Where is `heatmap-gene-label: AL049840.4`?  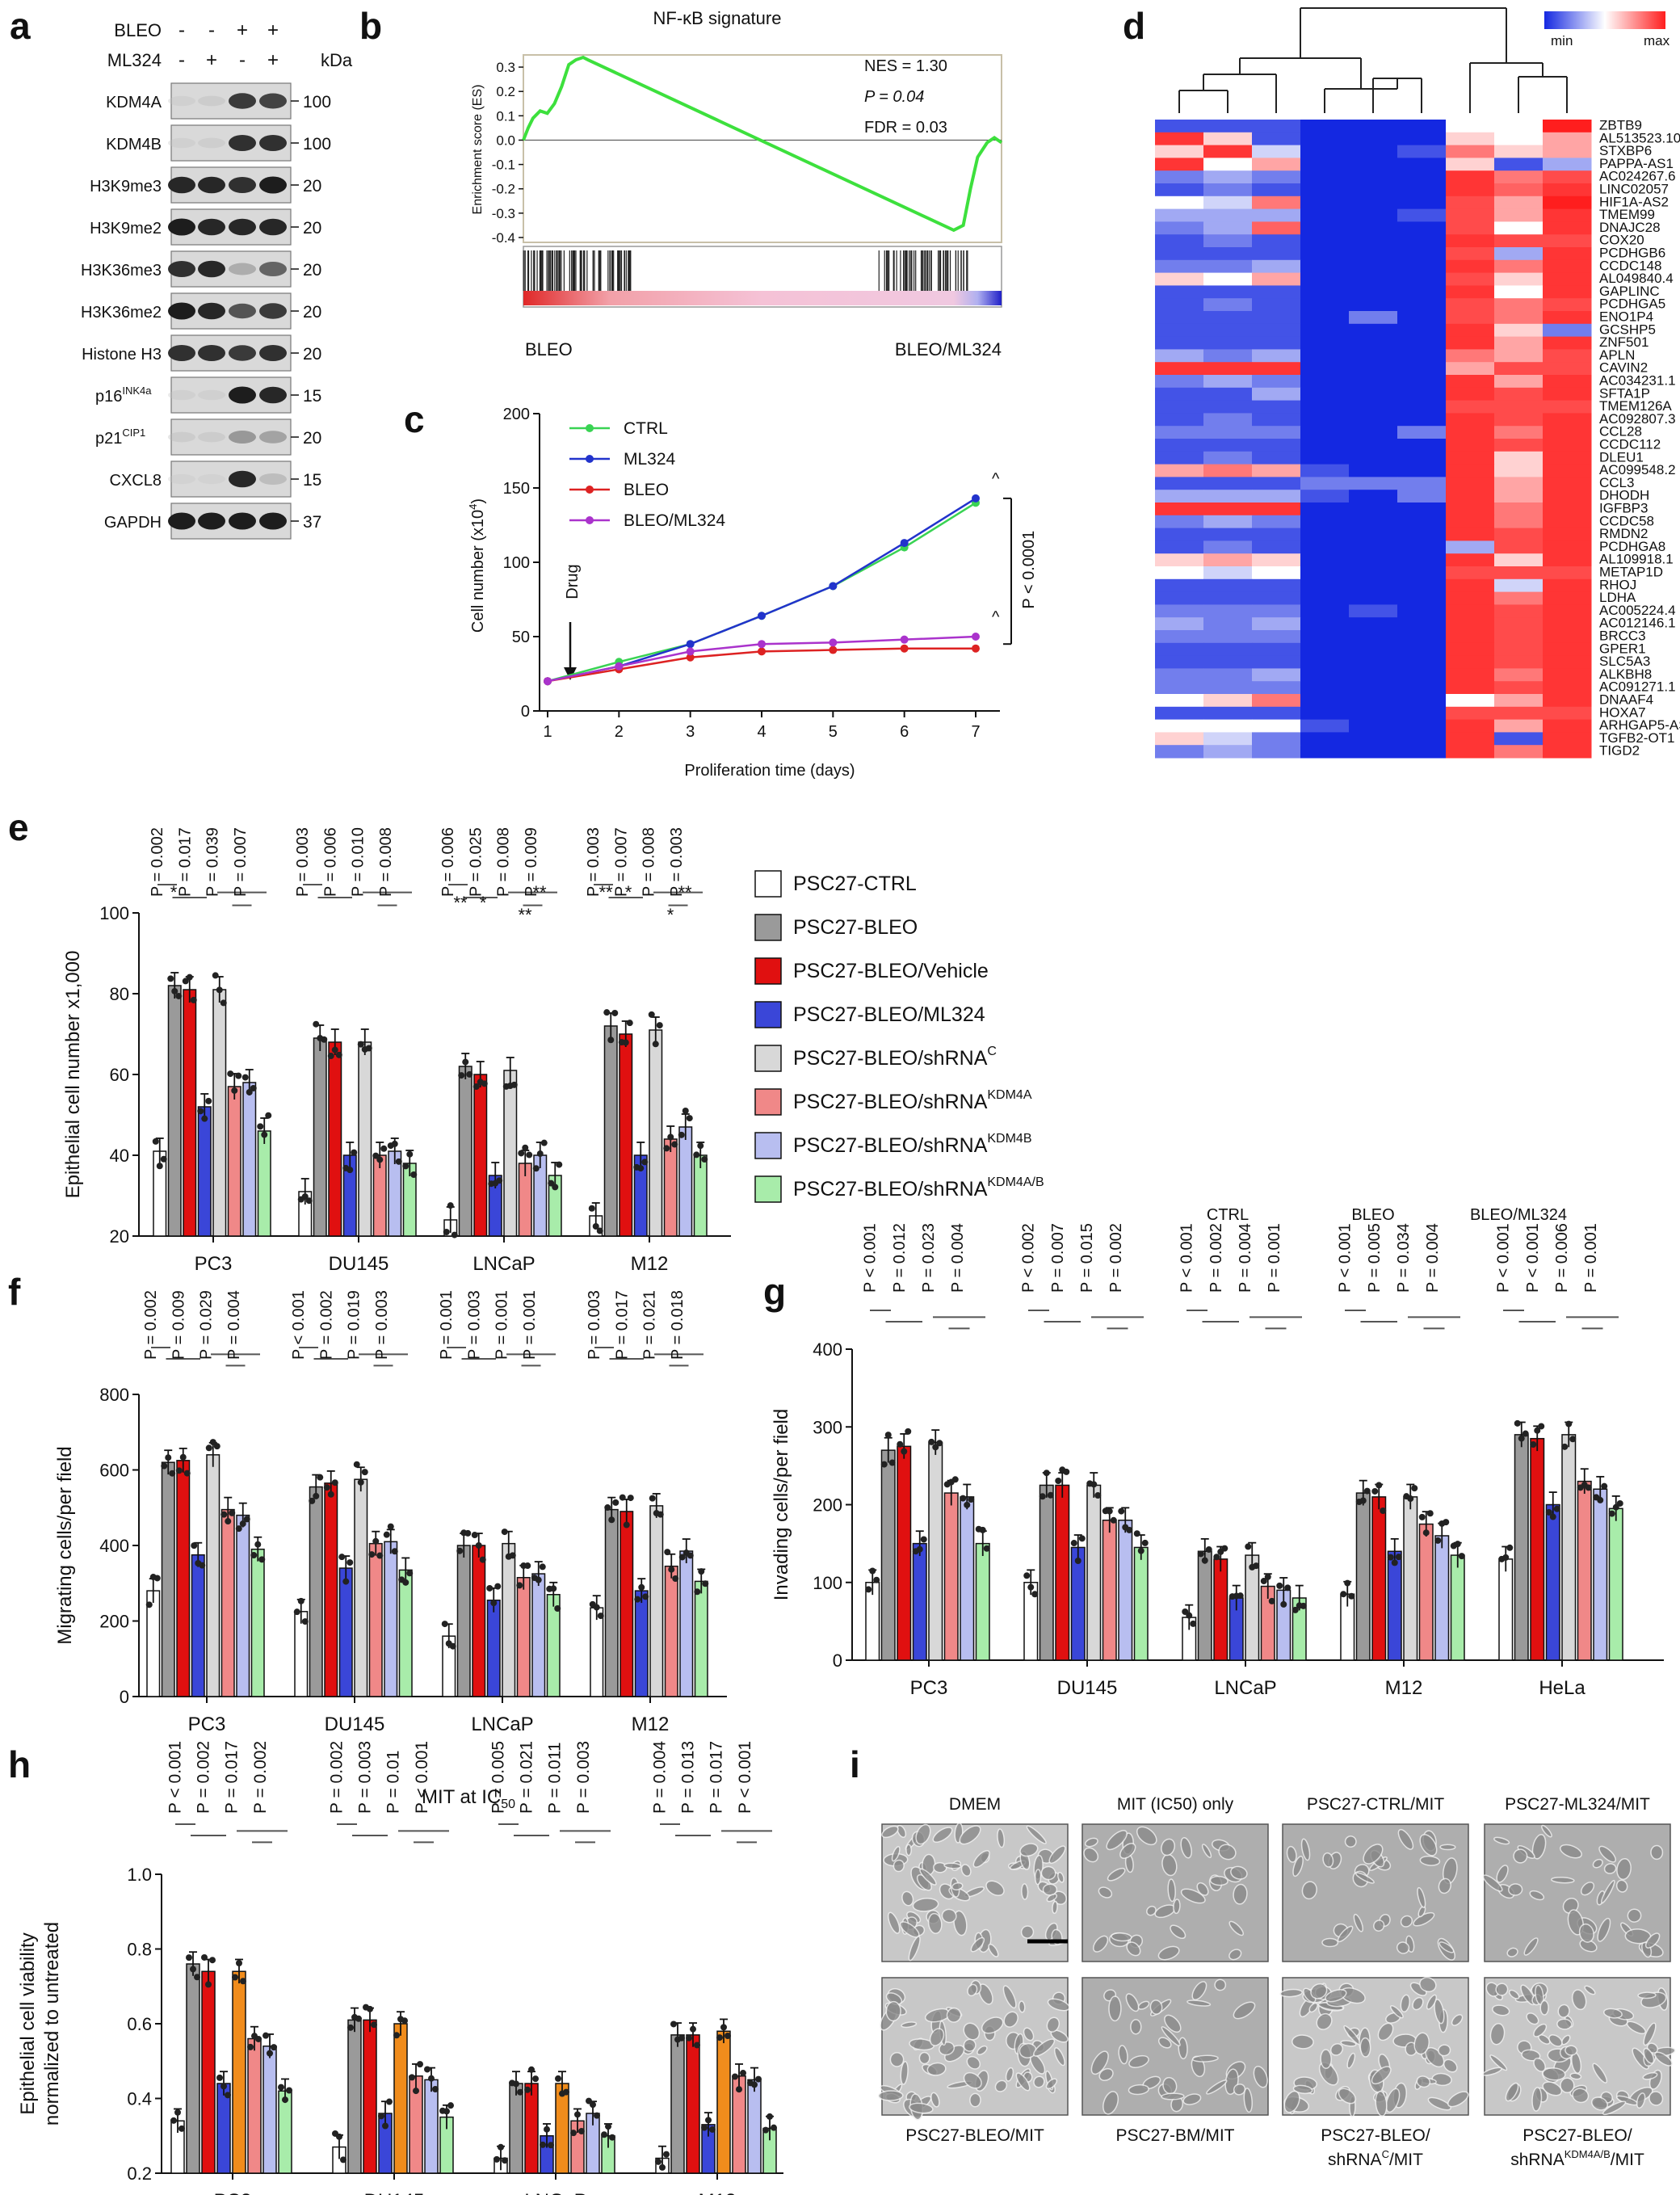 heatmap-gene-label: AL049840.4 is located at coordinates (1636, 278).